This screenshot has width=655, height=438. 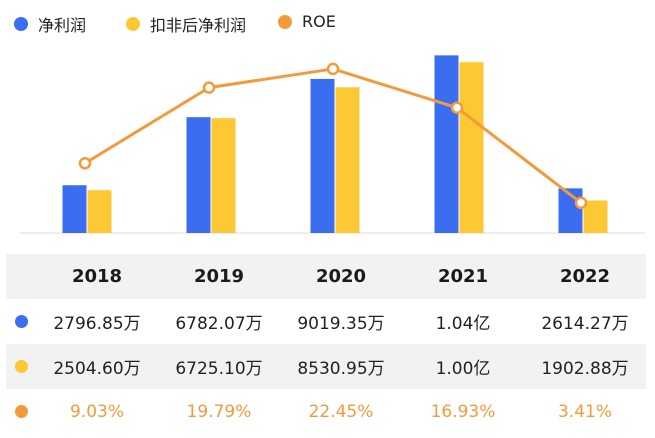 I want to click on roe-point-2021, so click(x=457, y=107).